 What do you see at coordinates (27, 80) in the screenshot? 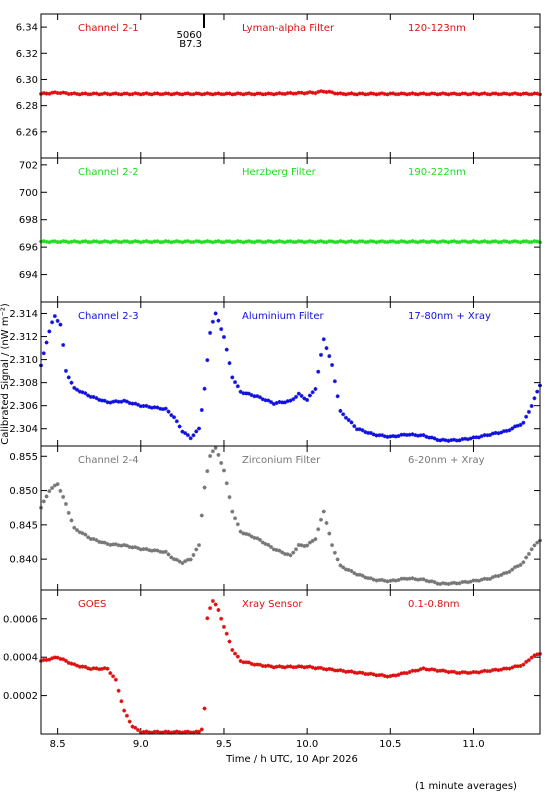
I see `y-tick-label: 6.30` at bounding box center [27, 80].